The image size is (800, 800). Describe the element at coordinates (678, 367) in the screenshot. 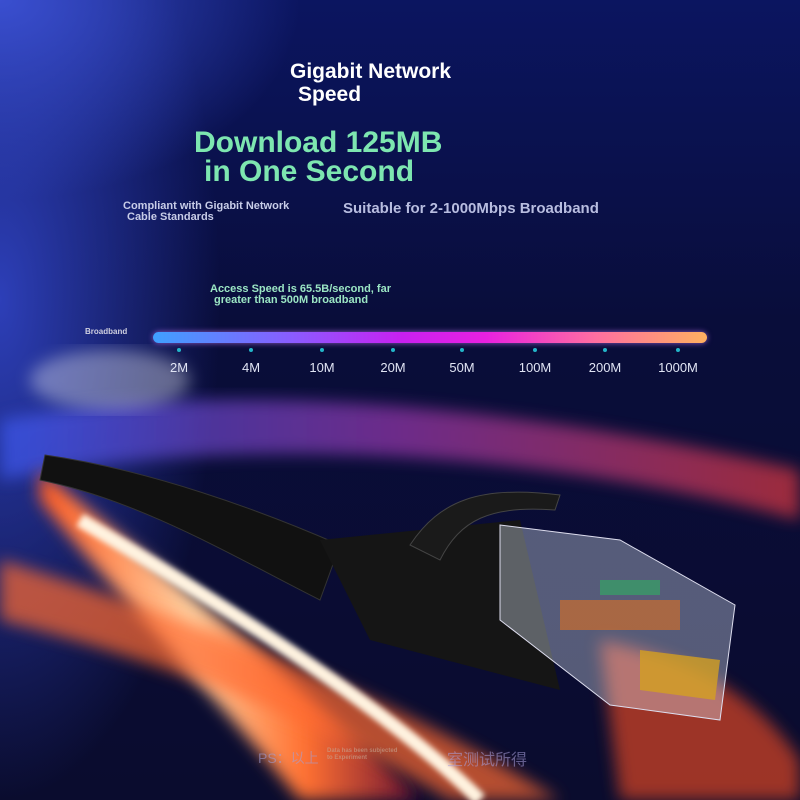

I see `scale-tick-label: 1000M` at that location.